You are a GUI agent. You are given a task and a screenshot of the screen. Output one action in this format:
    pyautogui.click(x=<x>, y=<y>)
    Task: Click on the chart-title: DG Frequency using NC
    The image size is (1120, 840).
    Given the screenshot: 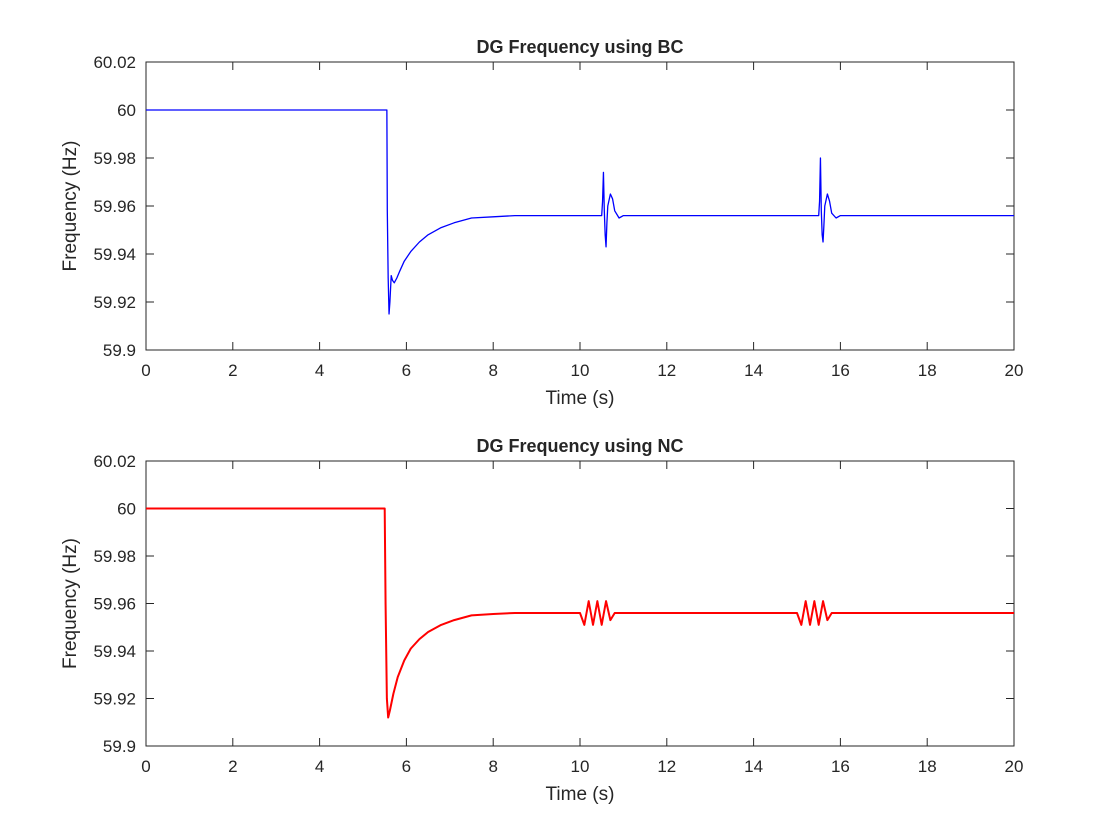 What is the action you would take?
    pyautogui.click(x=579, y=446)
    